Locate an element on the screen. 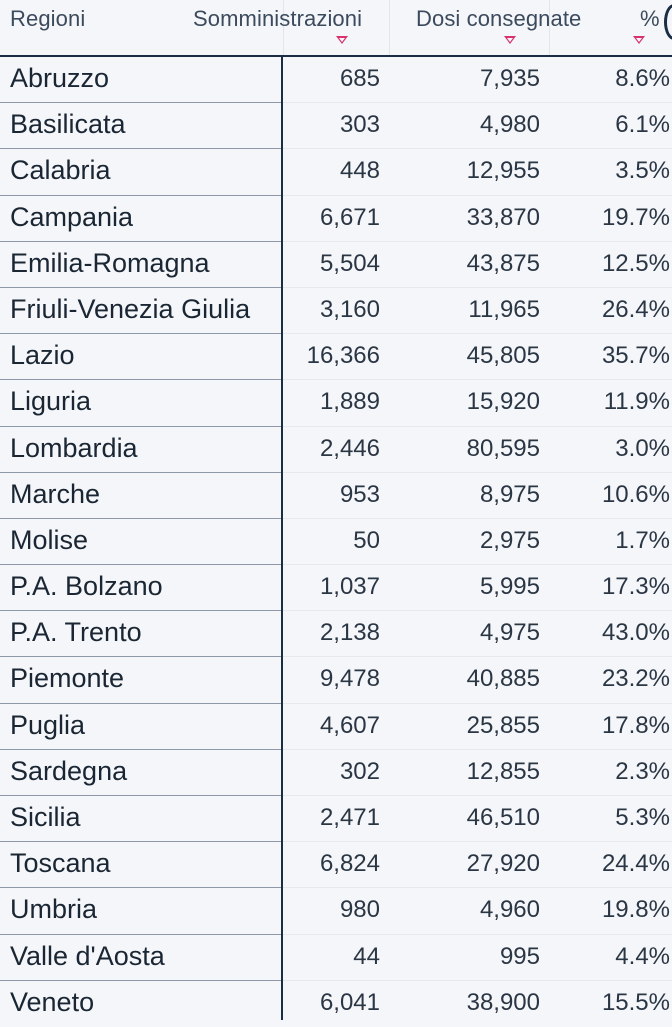  delivered-cell: 4,975 is located at coordinates (509, 633).